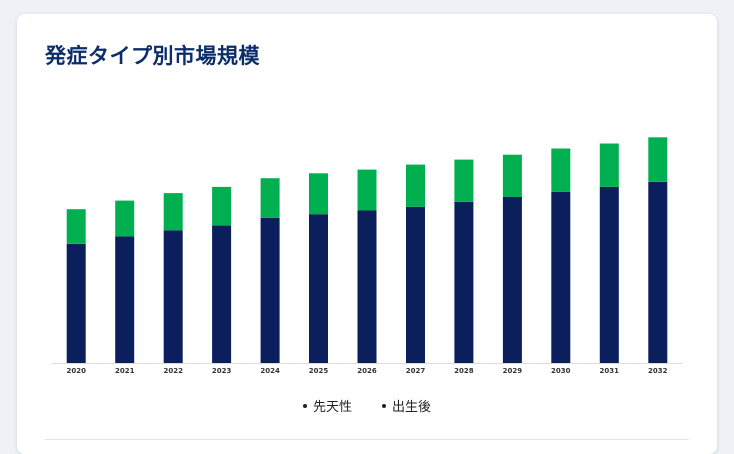 This screenshot has height=454, width=734. What do you see at coordinates (125, 300) in the screenshot?
I see `bar-segment-congenital-2021` at bounding box center [125, 300].